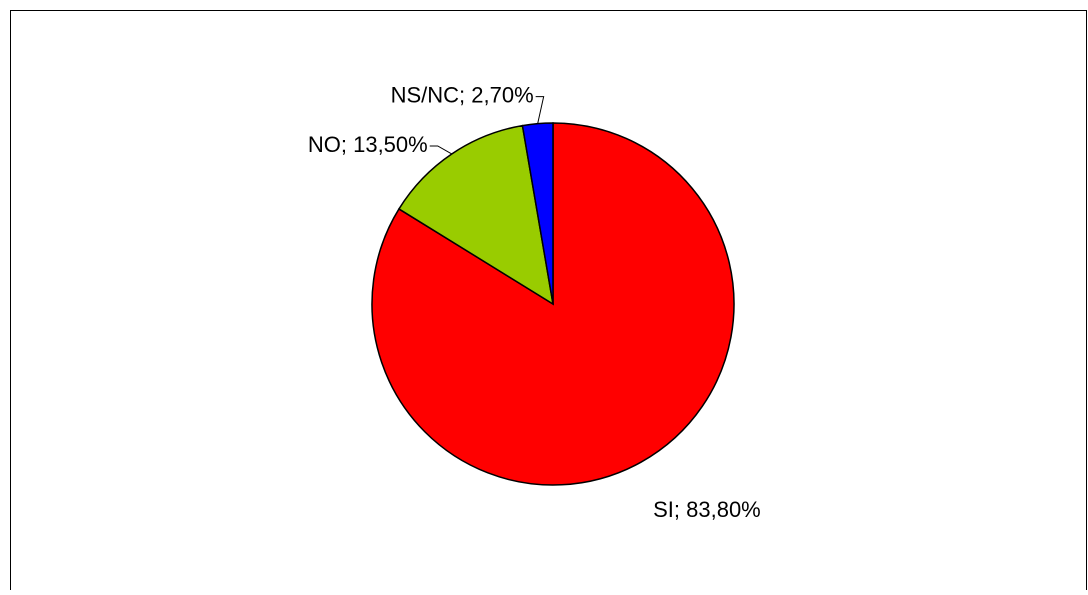  I want to click on data-label: SI; 83,80%, so click(707, 509).